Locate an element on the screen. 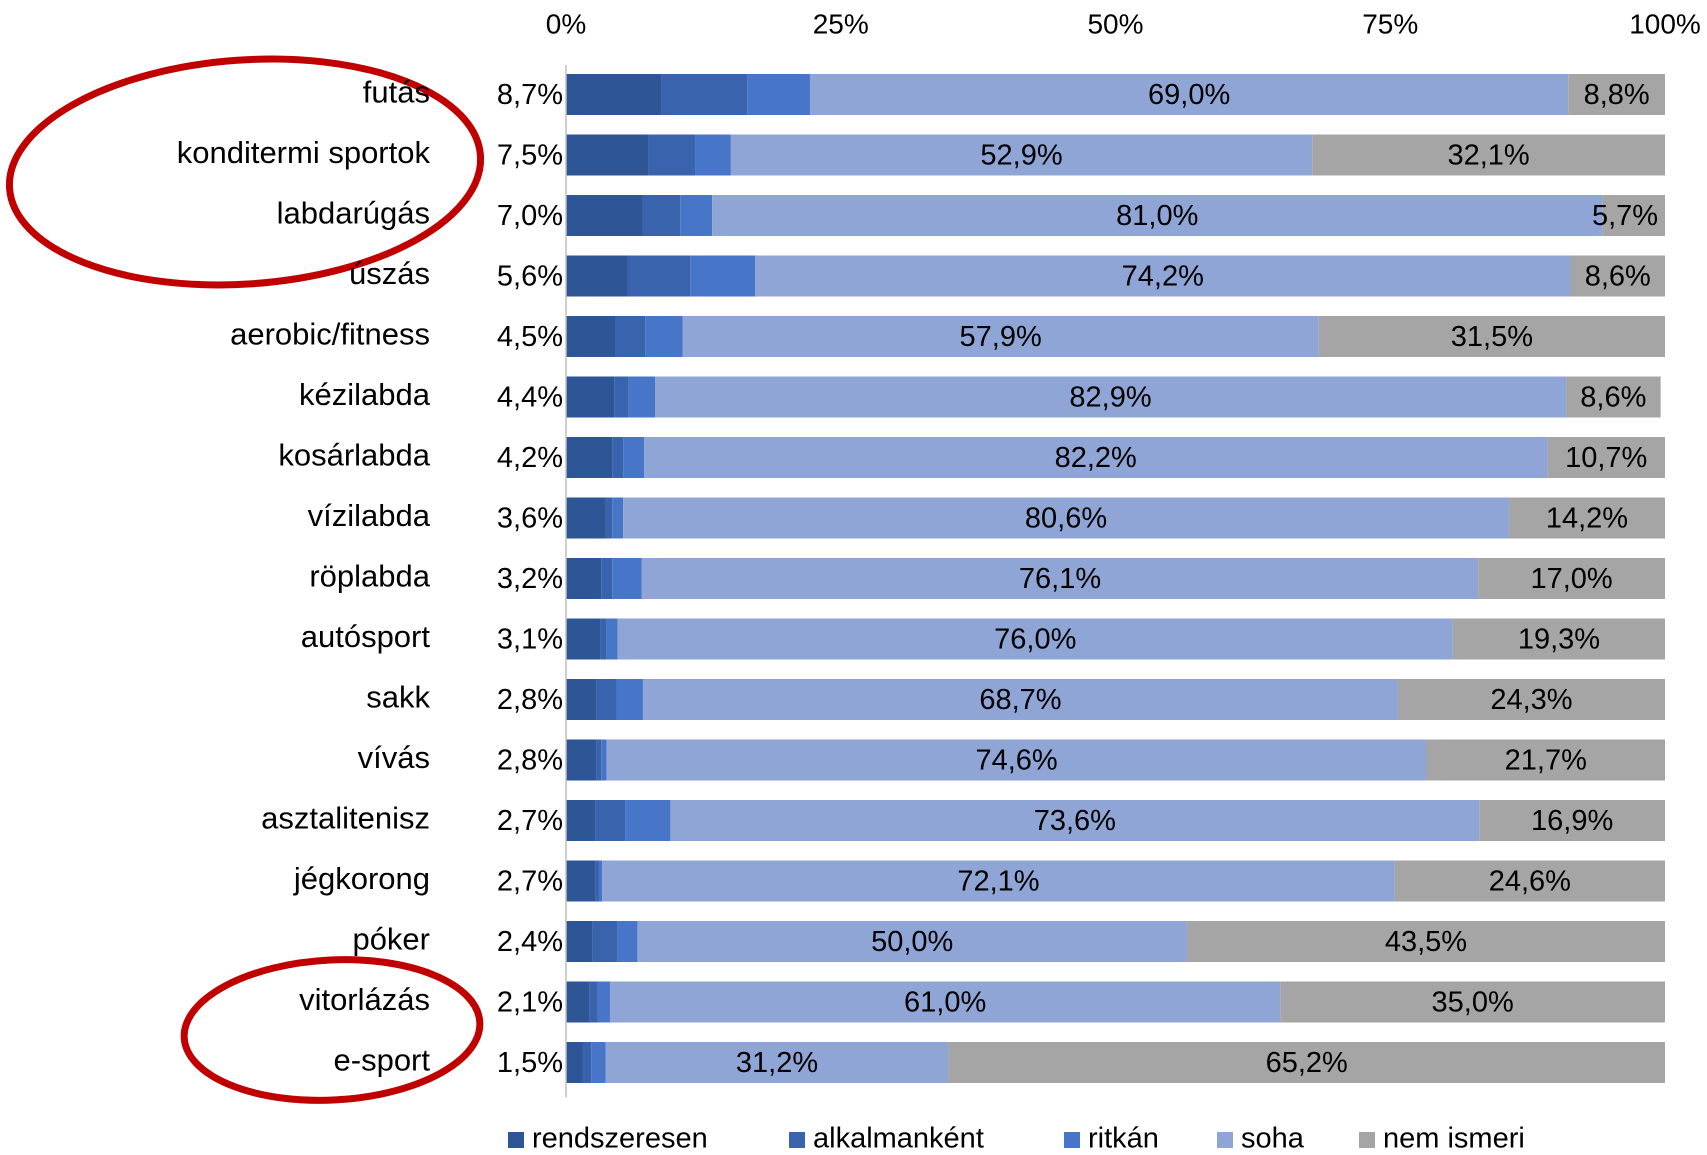 The image size is (1707, 1155). data-label: 76,0% is located at coordinates (1035, 640).